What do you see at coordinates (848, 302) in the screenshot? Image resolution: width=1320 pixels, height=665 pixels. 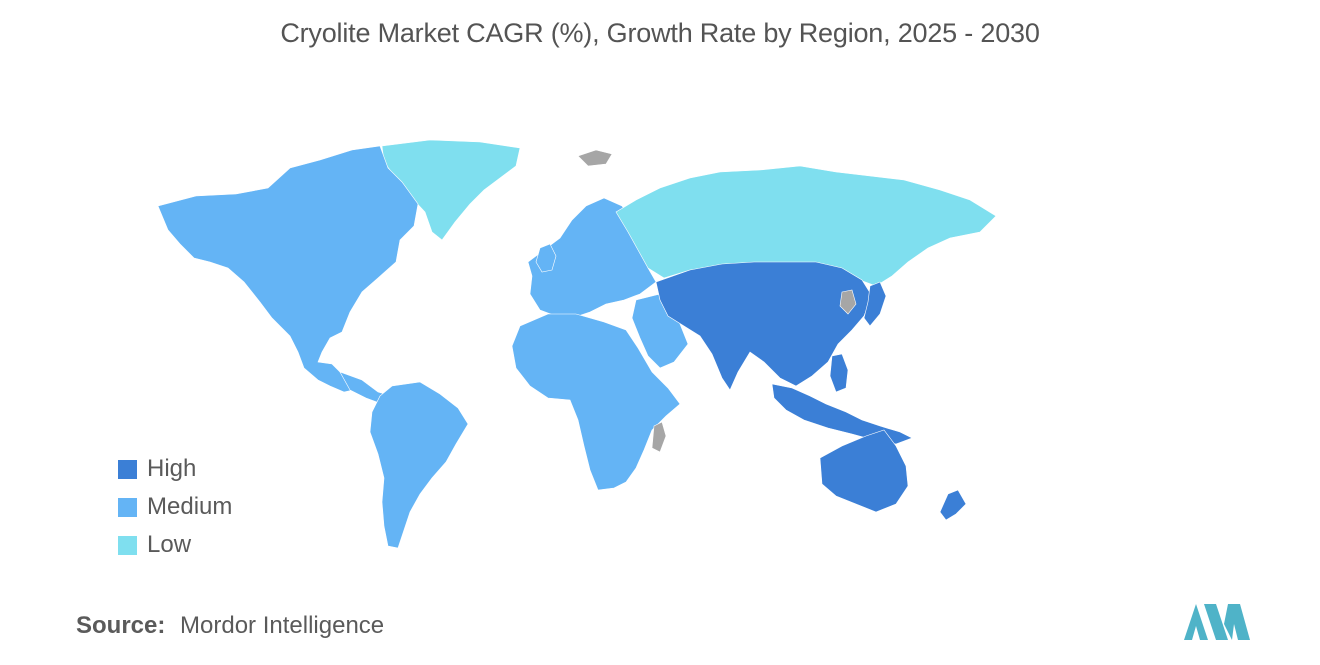 I see `region-korea` at bounding box center [848, 302].